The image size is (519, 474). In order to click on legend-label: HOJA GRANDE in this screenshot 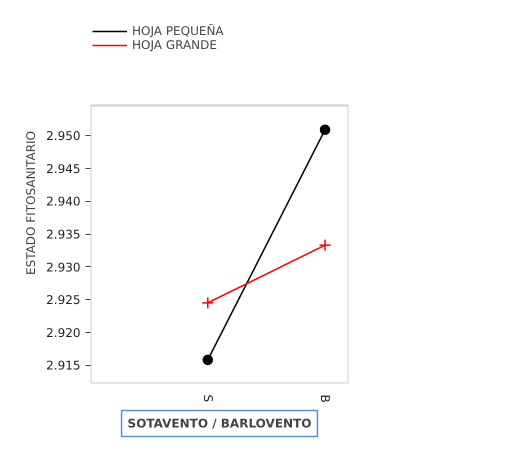, I will do `click(174, 45)`.